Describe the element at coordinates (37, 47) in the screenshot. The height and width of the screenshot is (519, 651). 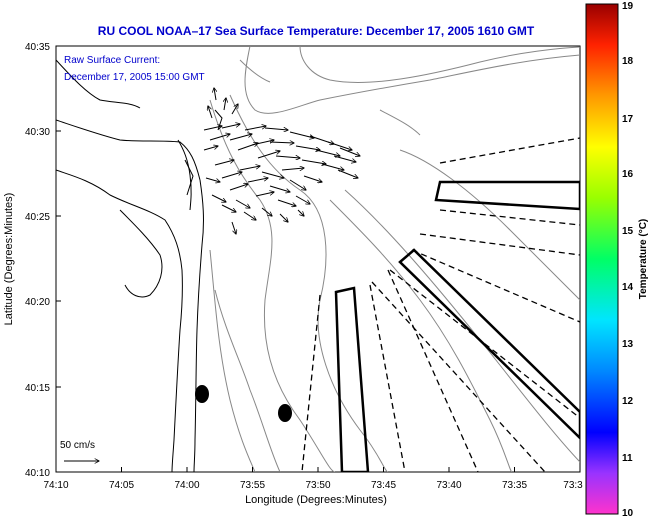
I see `y-tick-label: 40:35` at that location.